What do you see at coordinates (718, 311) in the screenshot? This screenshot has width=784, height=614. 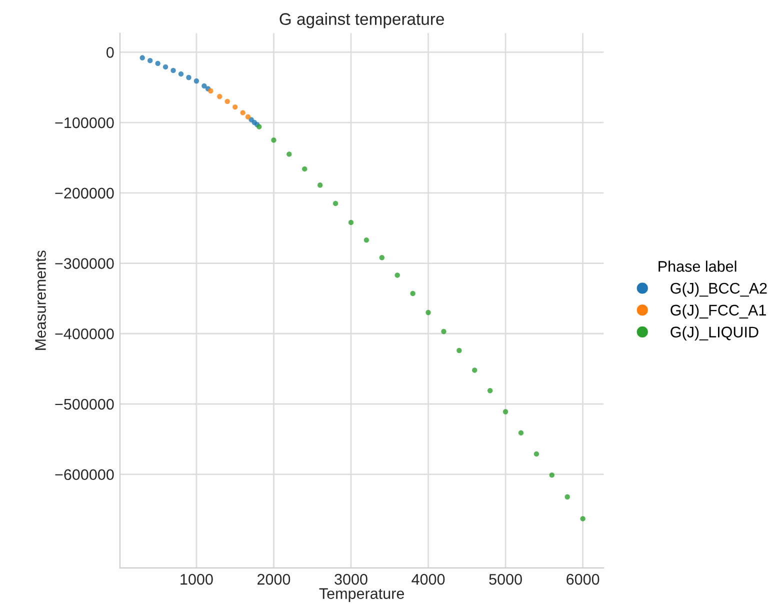 I see `legend-label: G(J)_FCC_A1` at bounding box center [718, 311].